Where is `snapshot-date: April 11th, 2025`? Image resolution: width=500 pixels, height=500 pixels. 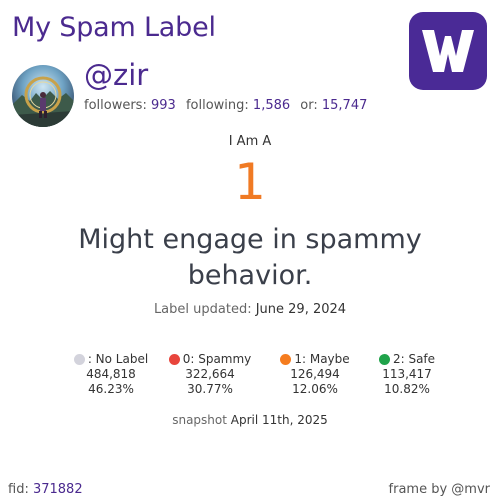 snapshot-date: April 11th, 2025 is located at coordinates (279, 420).